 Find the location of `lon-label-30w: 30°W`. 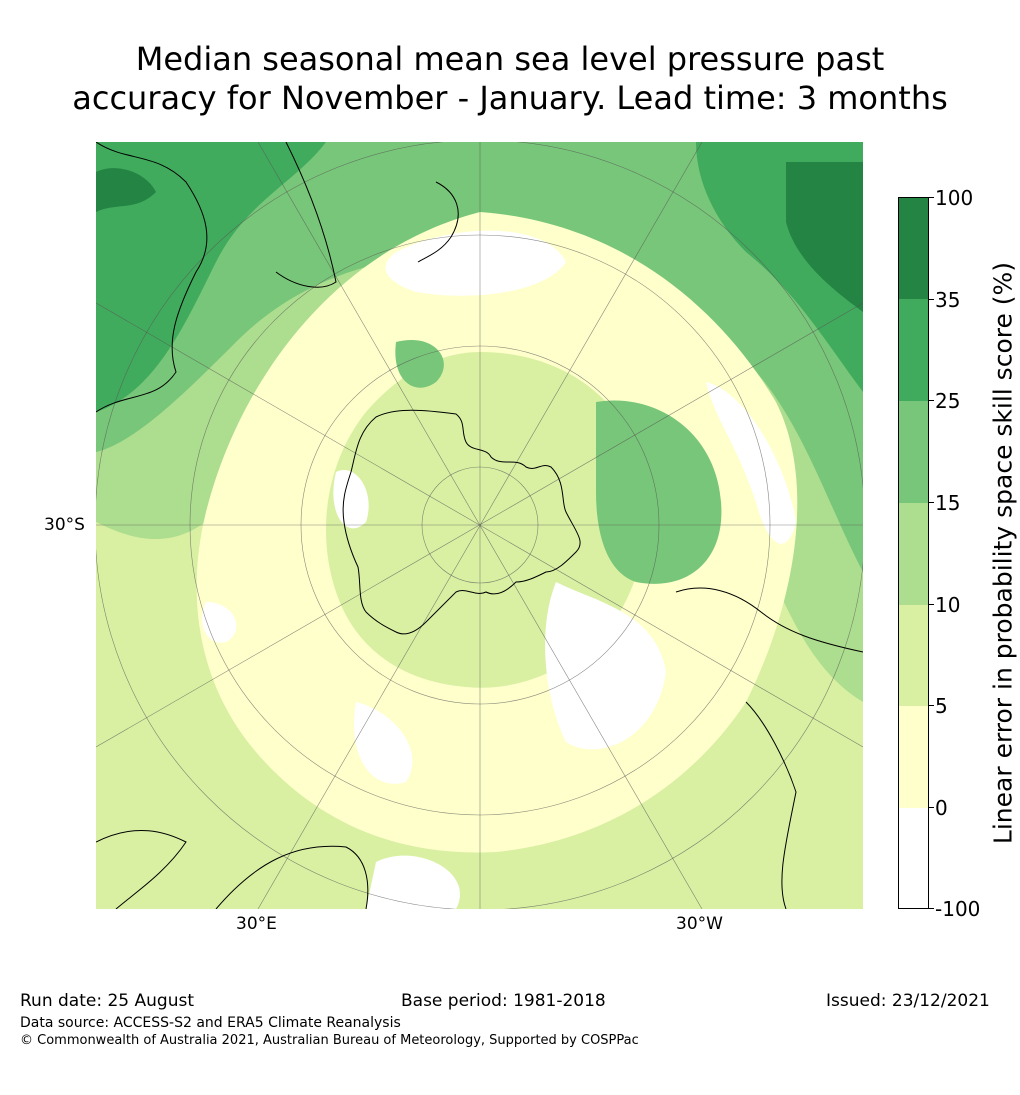

lon-label-30w: 30°W is located at coordinates (699, 924).